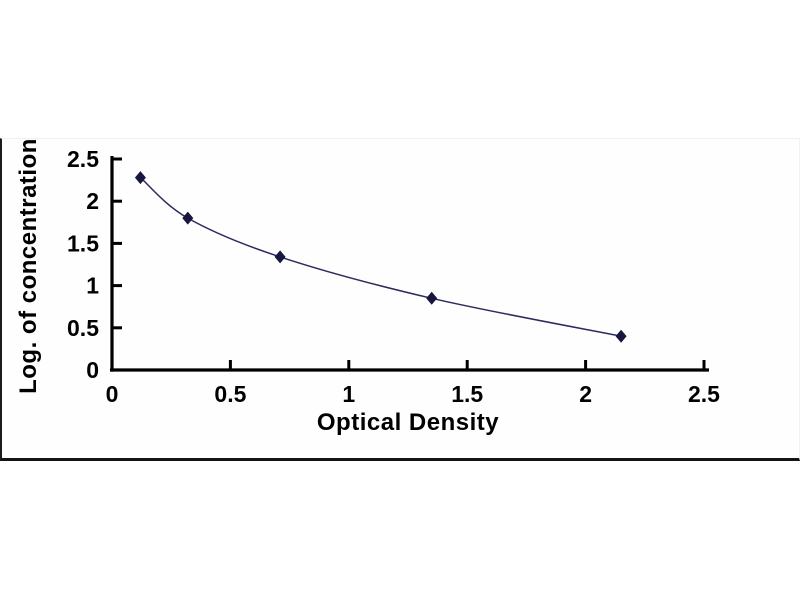 Image resolution: width=800 pixels, height=600 pixels. I want to click on y-tick-label: 1, so click(92, 286).